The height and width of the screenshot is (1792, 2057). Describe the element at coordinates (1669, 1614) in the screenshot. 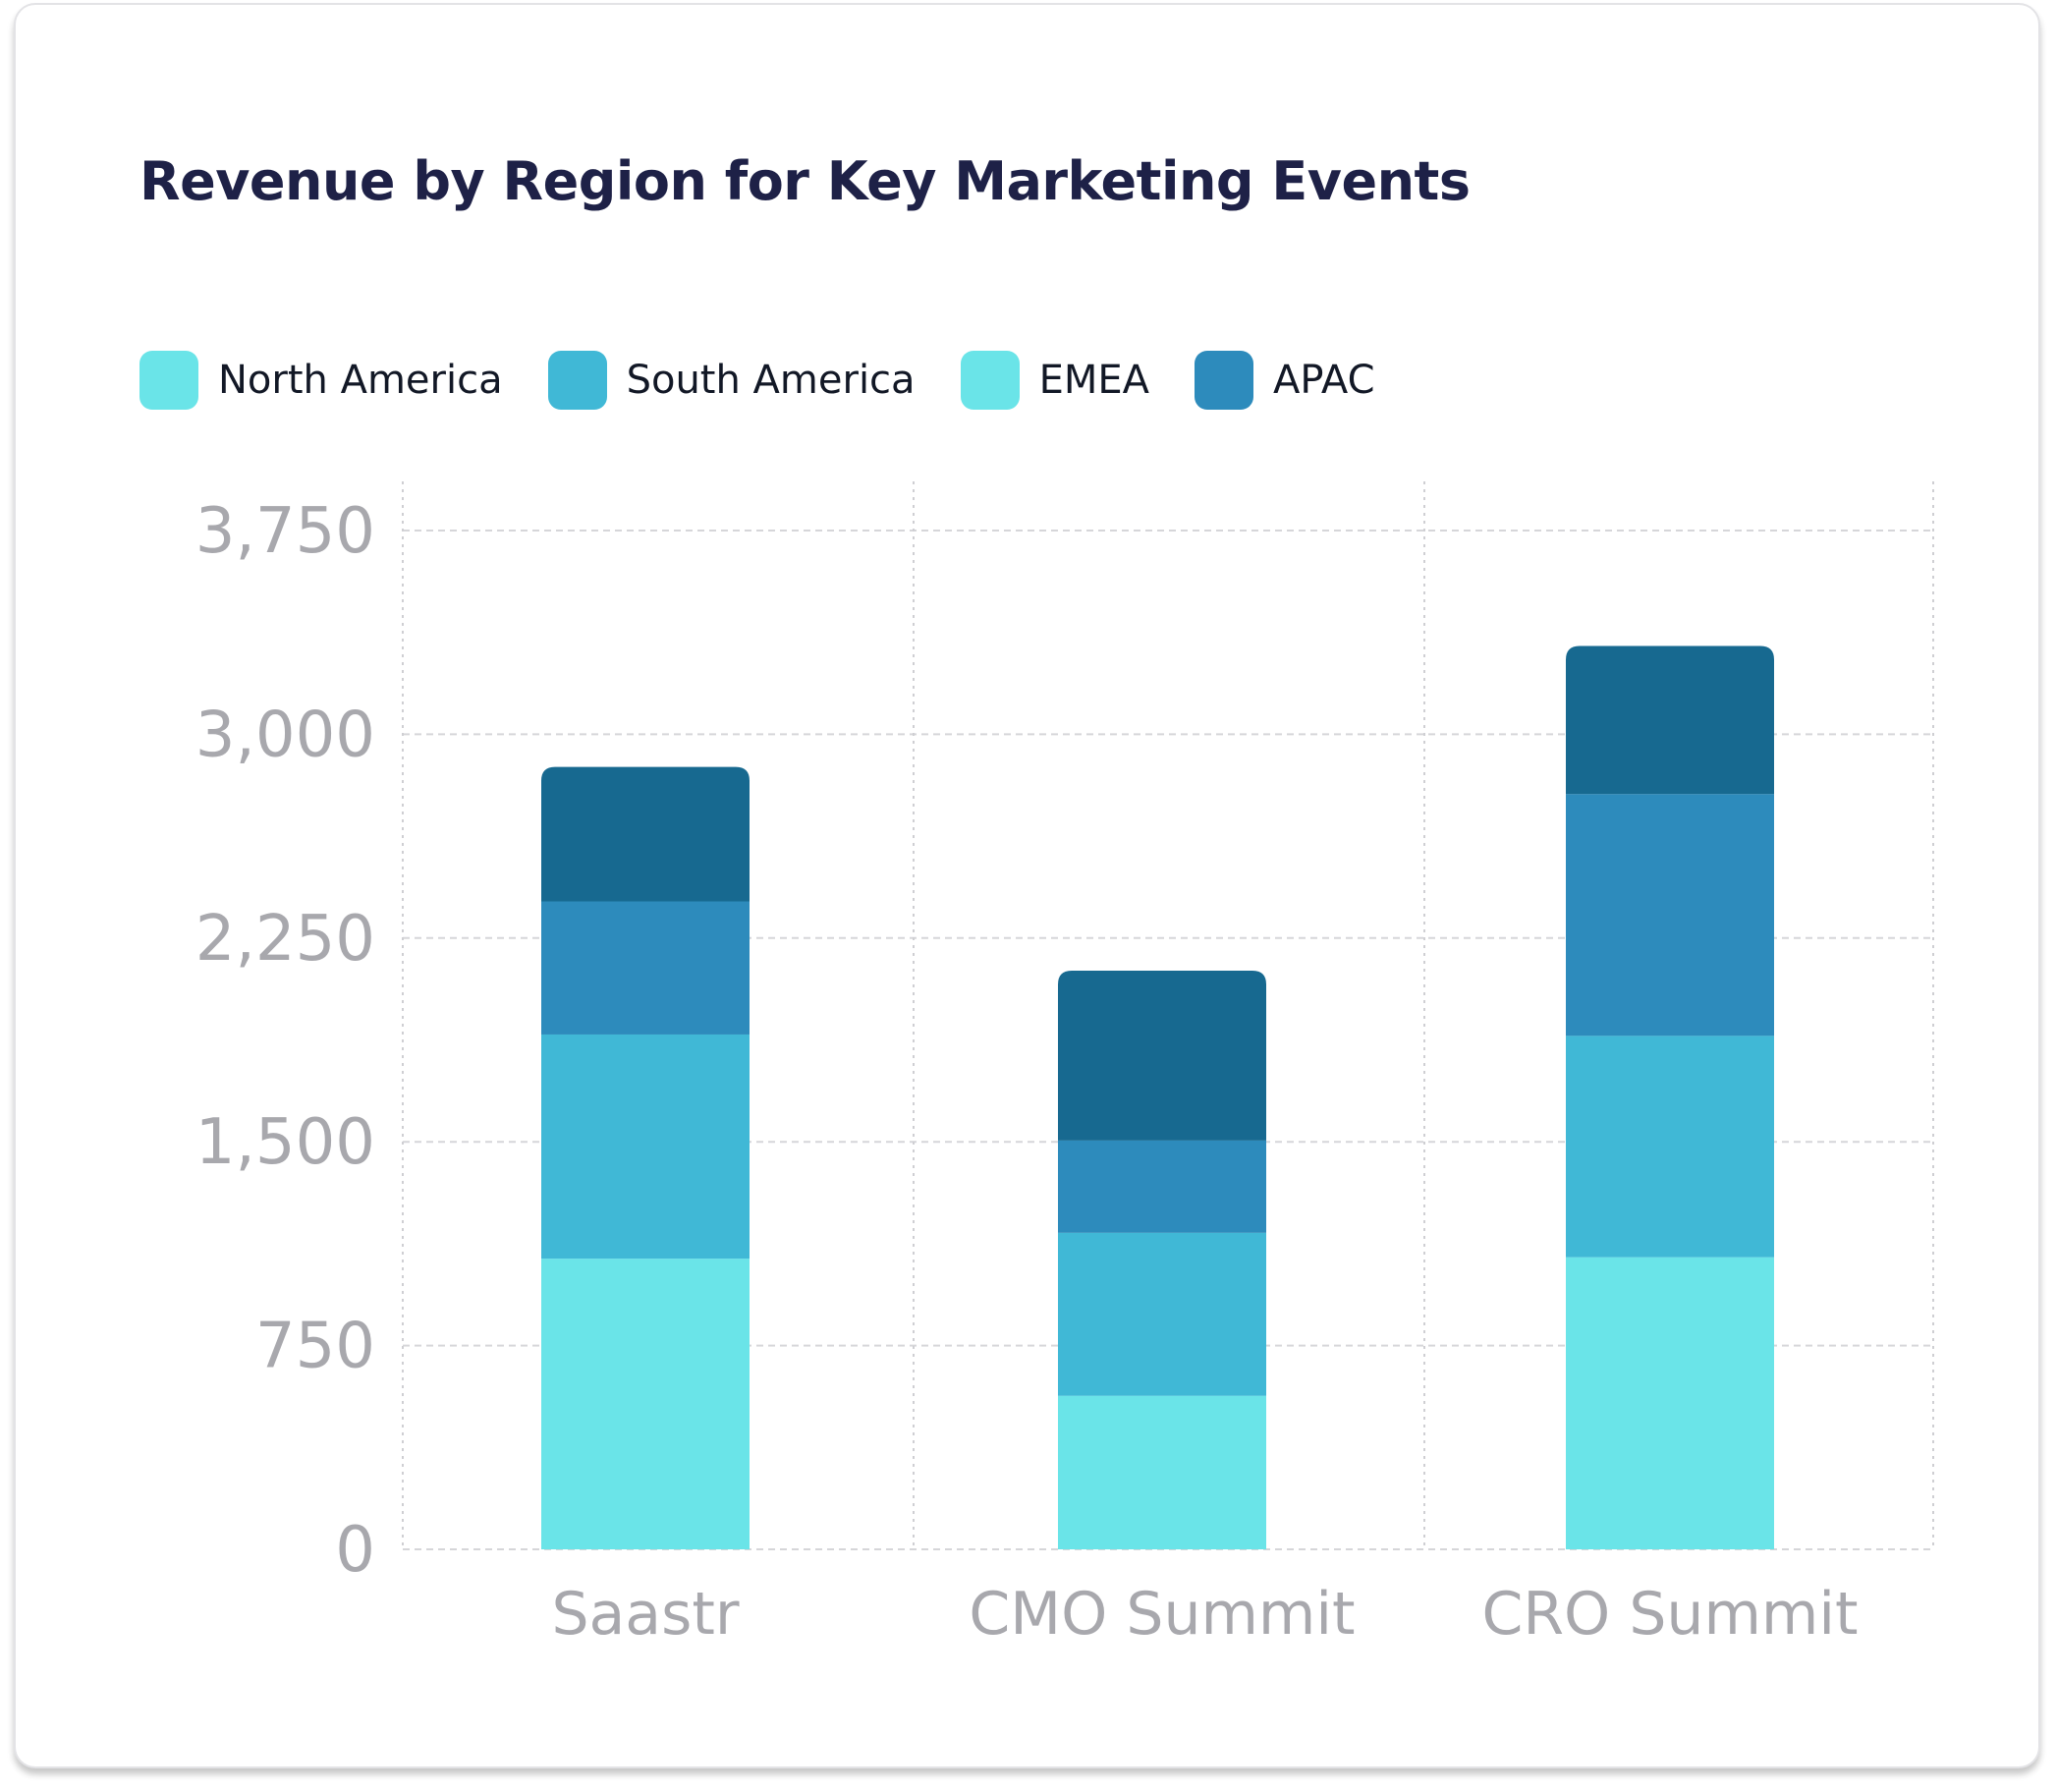

I see `x-tick-label: CRO Summit` at that location.